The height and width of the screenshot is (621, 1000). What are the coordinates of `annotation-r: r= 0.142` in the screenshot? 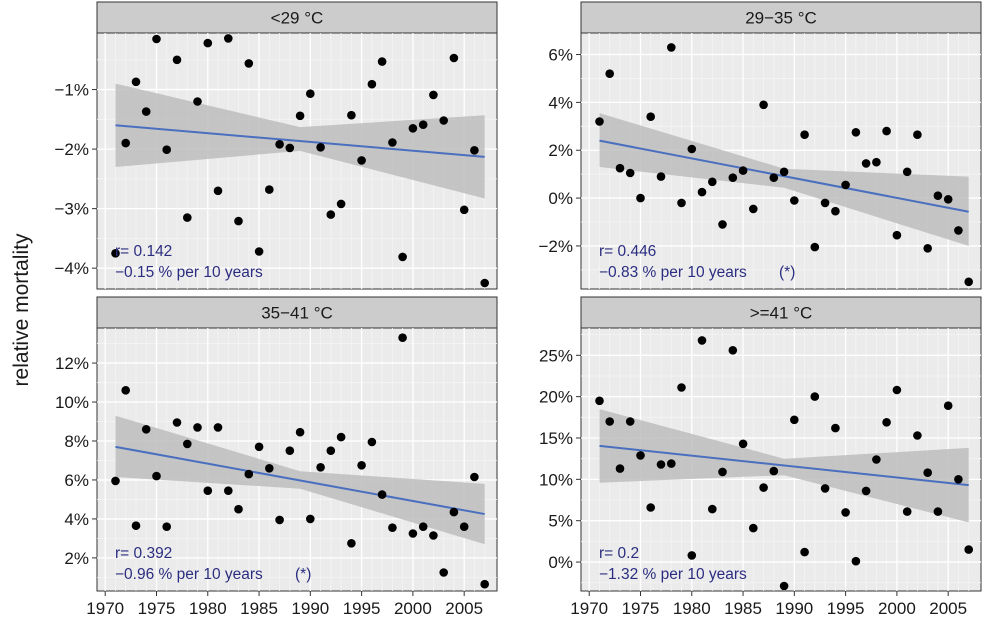 It's located at (143, 251).